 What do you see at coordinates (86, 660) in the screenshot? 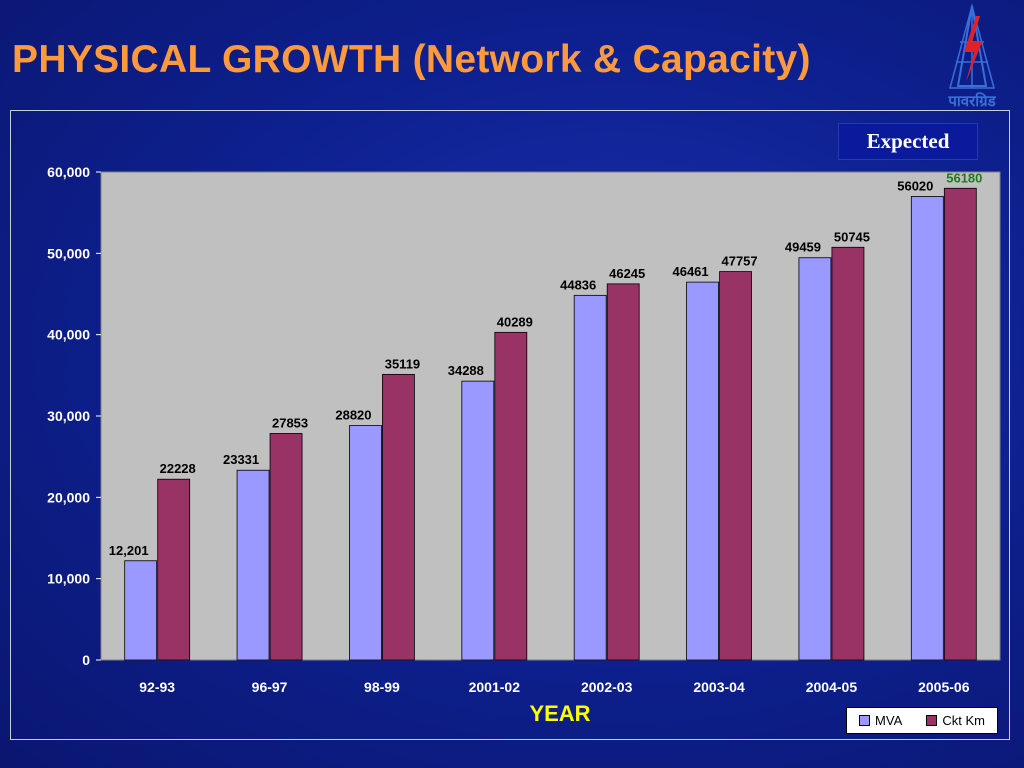
I see `y-tick-label: 0` at bounding box center [86, 660].